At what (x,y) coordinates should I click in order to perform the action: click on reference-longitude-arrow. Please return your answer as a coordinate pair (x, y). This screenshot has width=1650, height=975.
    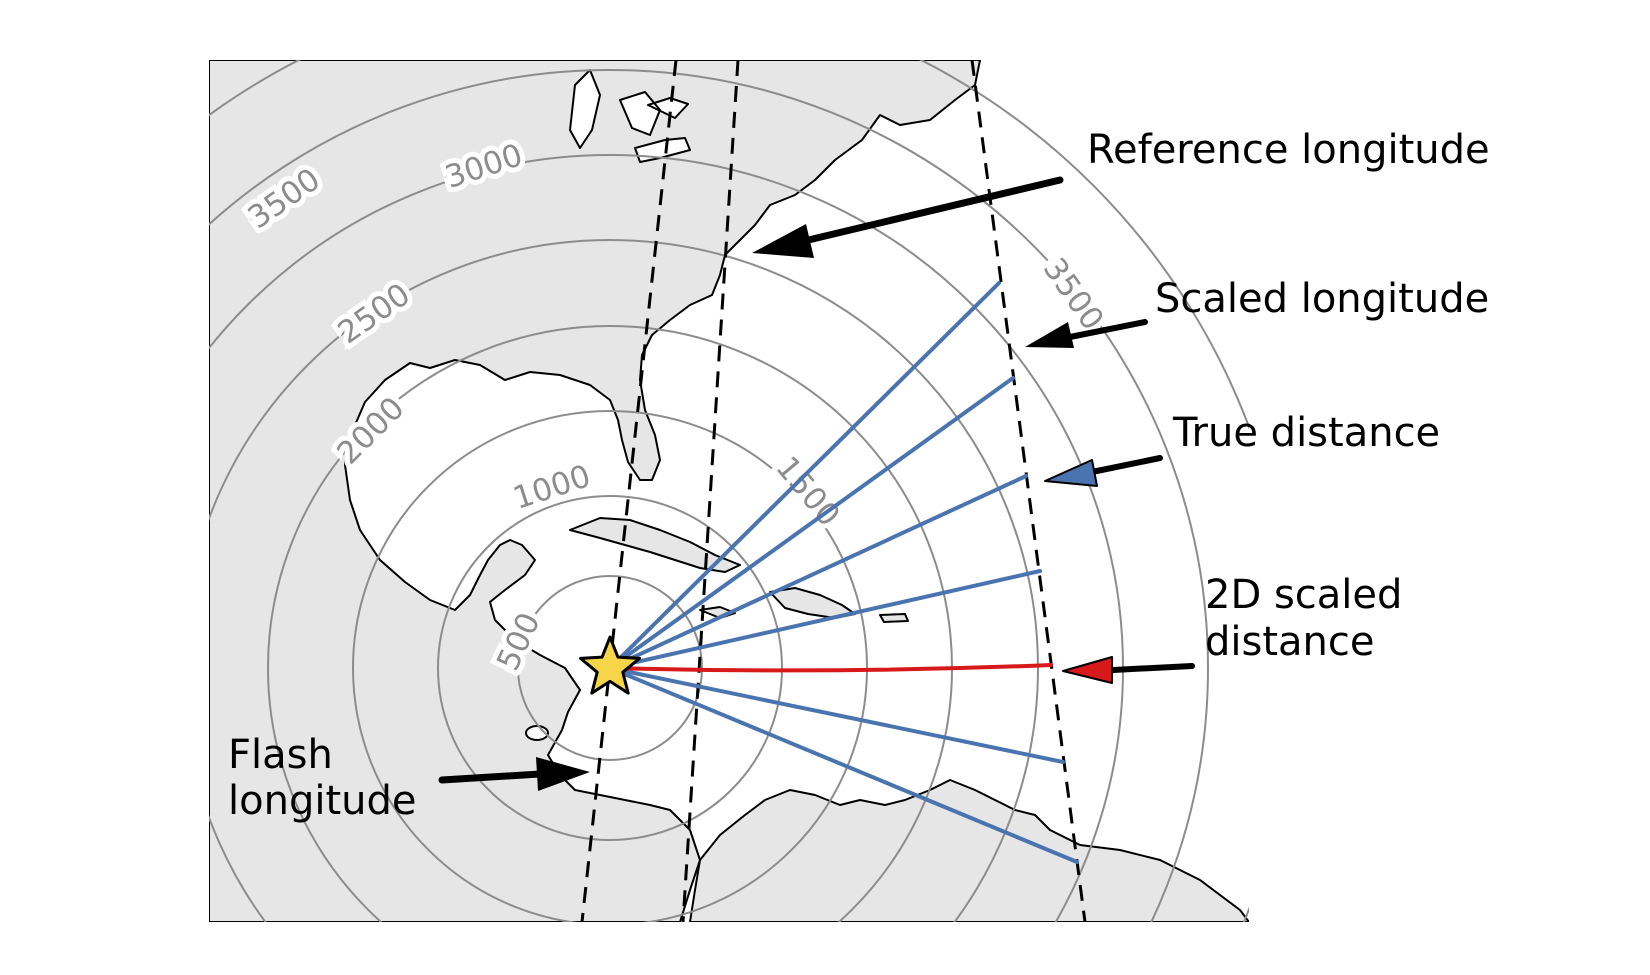
    Looking at the image, I should click on (908, 217).